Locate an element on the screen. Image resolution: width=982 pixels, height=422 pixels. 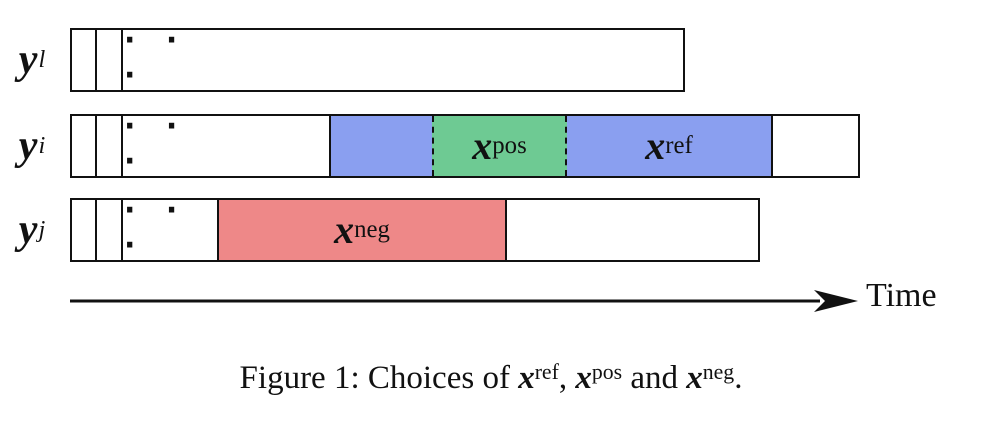
caption-and: and is located at coordinates (654, 378).